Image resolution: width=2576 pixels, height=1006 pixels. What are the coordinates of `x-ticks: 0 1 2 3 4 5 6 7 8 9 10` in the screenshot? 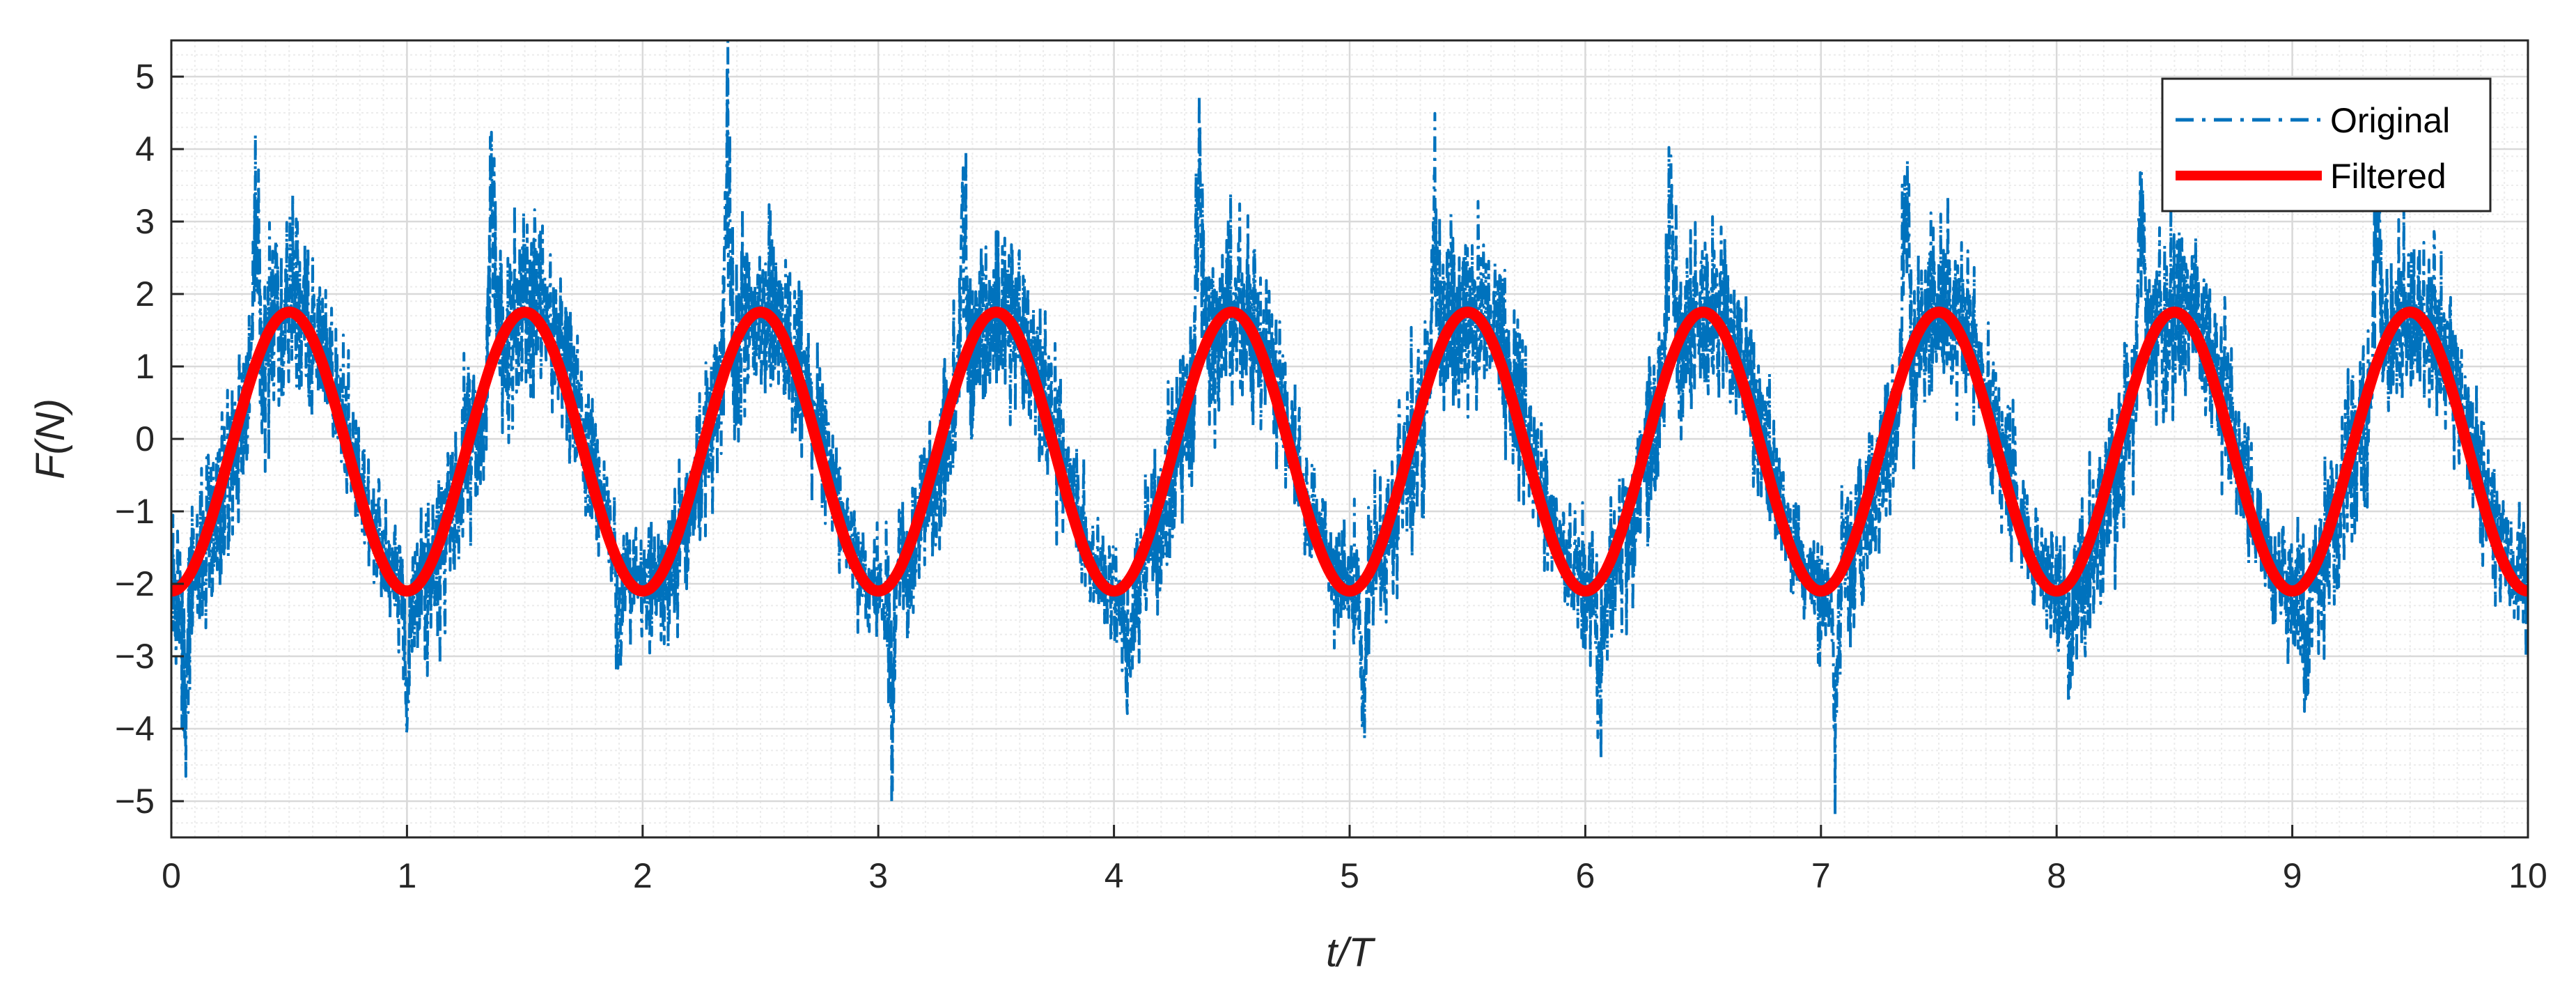 It's located at (1354, 860).